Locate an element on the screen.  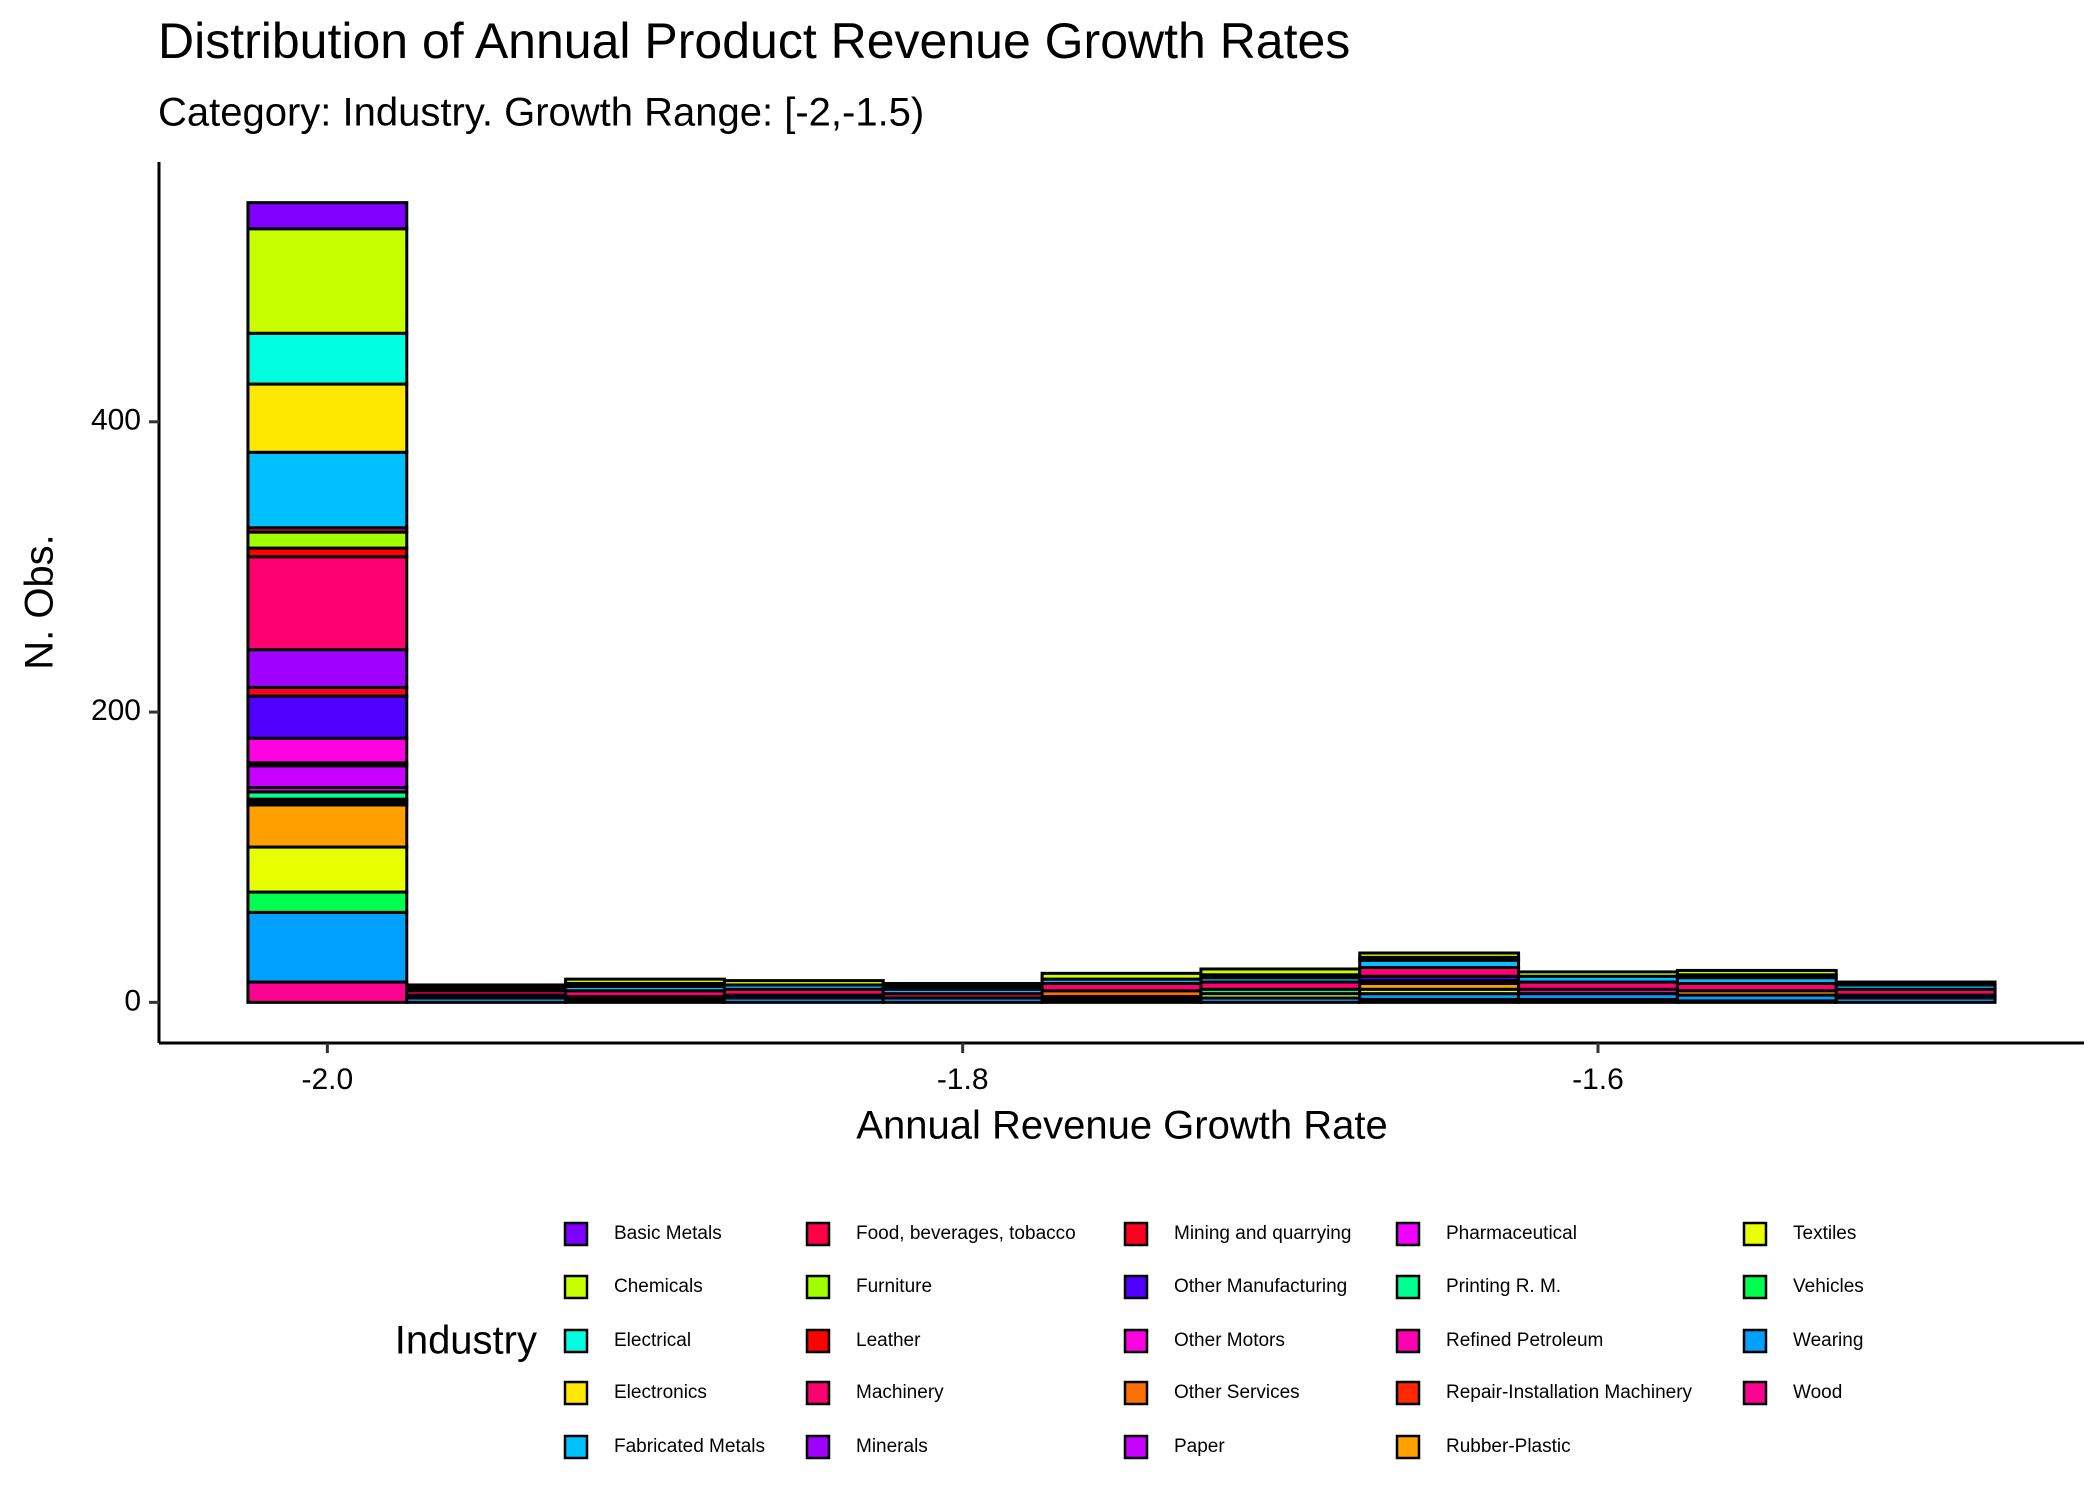
legend-label: Wood is located at coordinates (1817, 1392).